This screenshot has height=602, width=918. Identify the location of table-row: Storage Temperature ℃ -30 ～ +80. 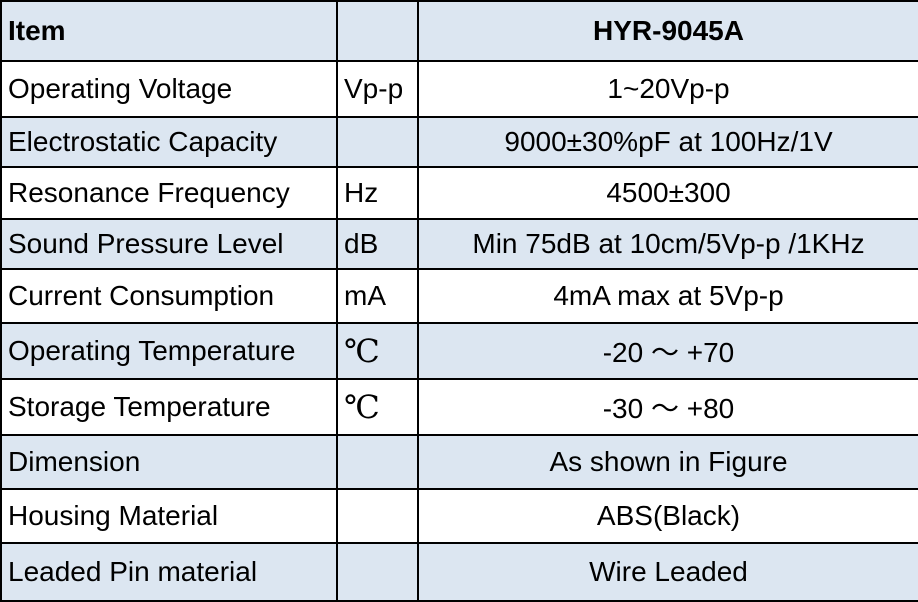
(459, 407).